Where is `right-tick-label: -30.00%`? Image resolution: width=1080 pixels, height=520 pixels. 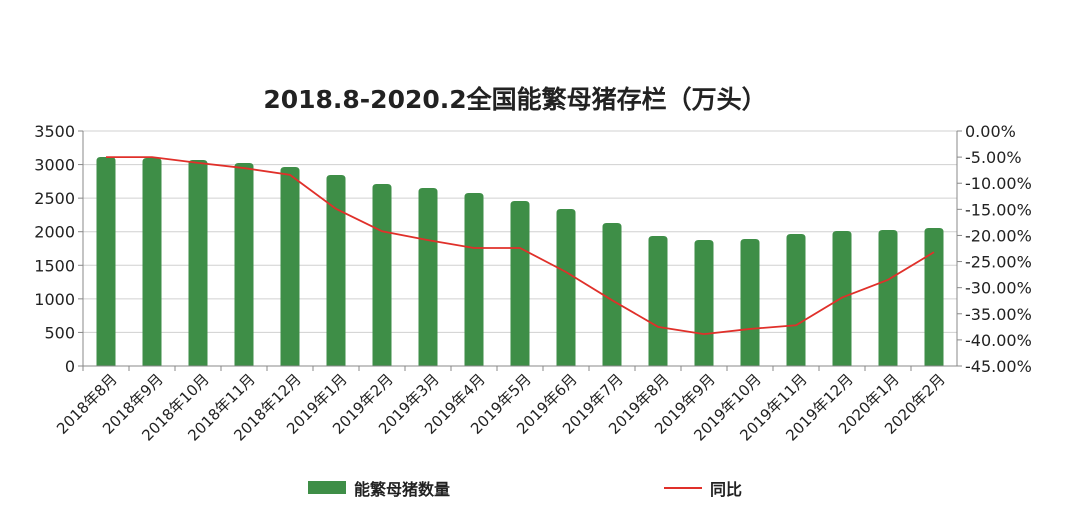 right-tick-label: -30.00% is located at coordinates (998, 288).